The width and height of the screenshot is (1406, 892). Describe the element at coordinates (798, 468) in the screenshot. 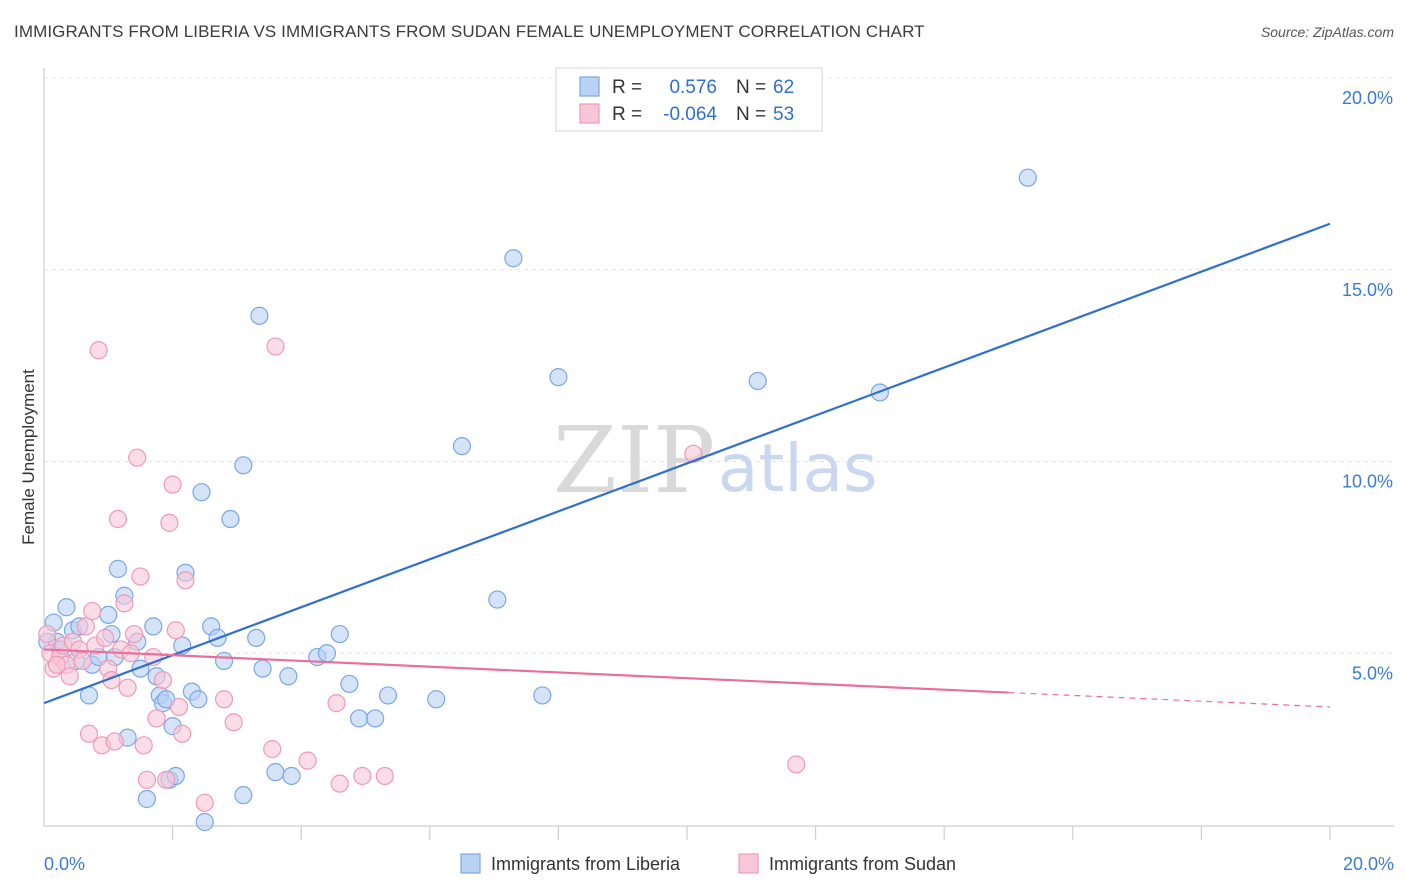

I see `watermark-atlas: atlas` at that location.